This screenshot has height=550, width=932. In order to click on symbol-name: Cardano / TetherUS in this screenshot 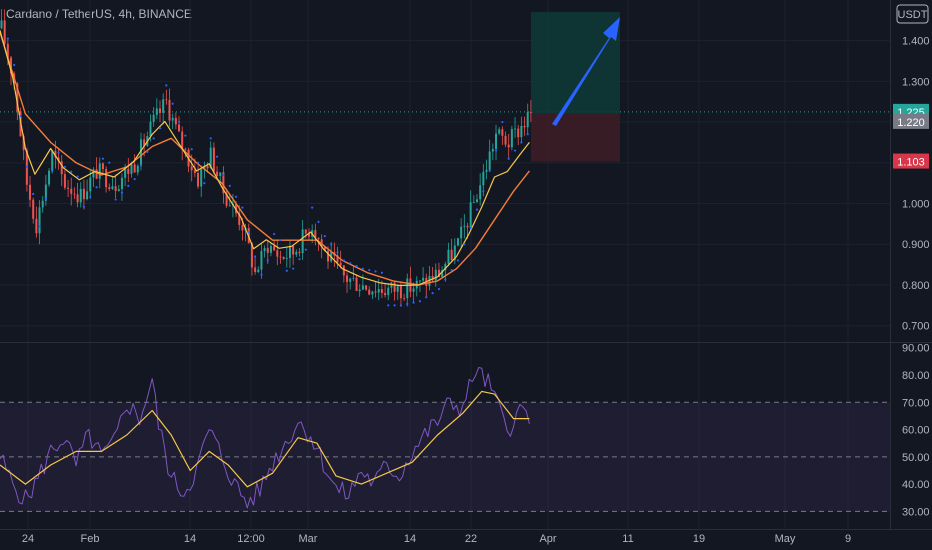, I will do `click(59, 14)`.